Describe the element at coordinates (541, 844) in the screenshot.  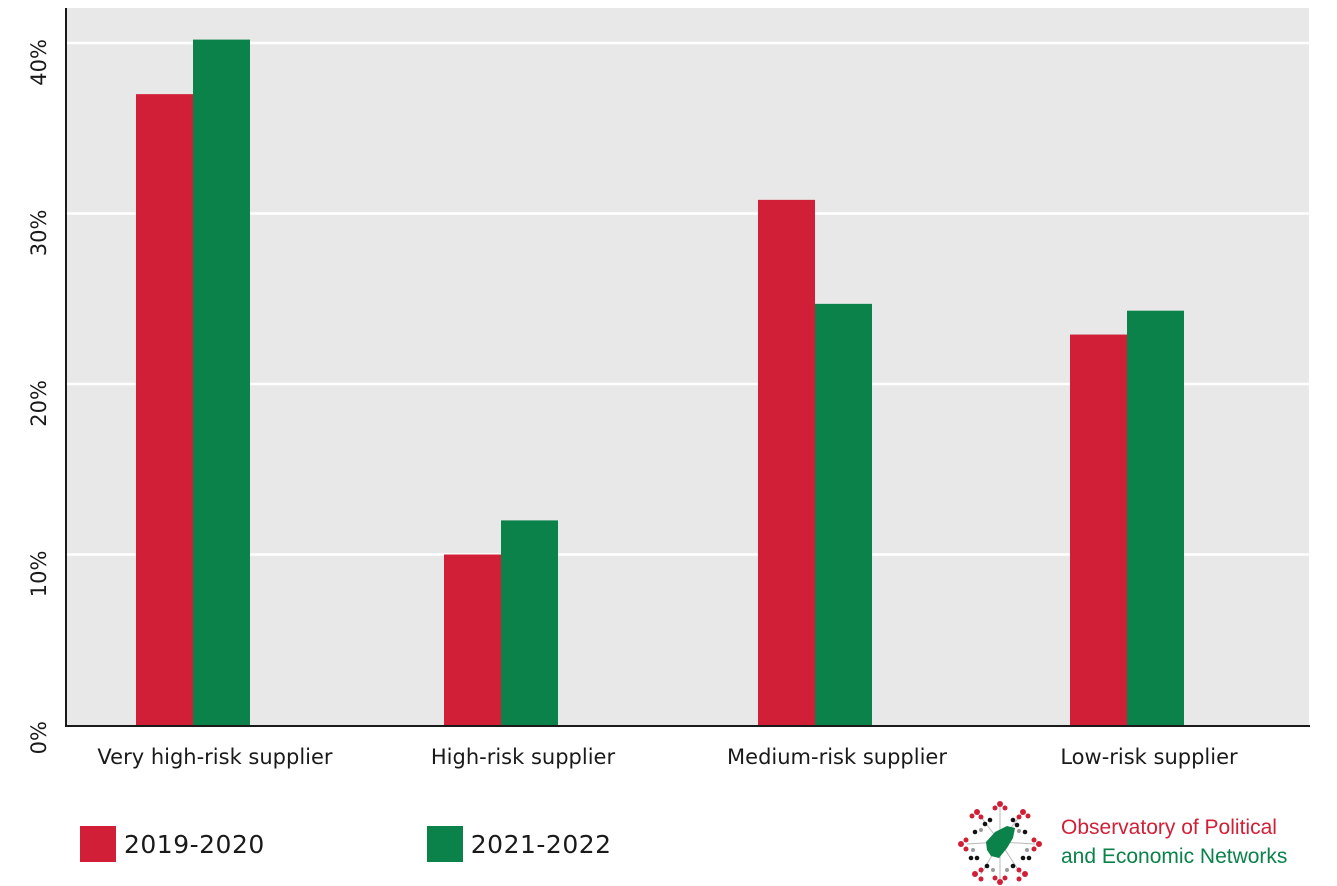
I see `legend-label-series-2: 2021-2022` at that location.